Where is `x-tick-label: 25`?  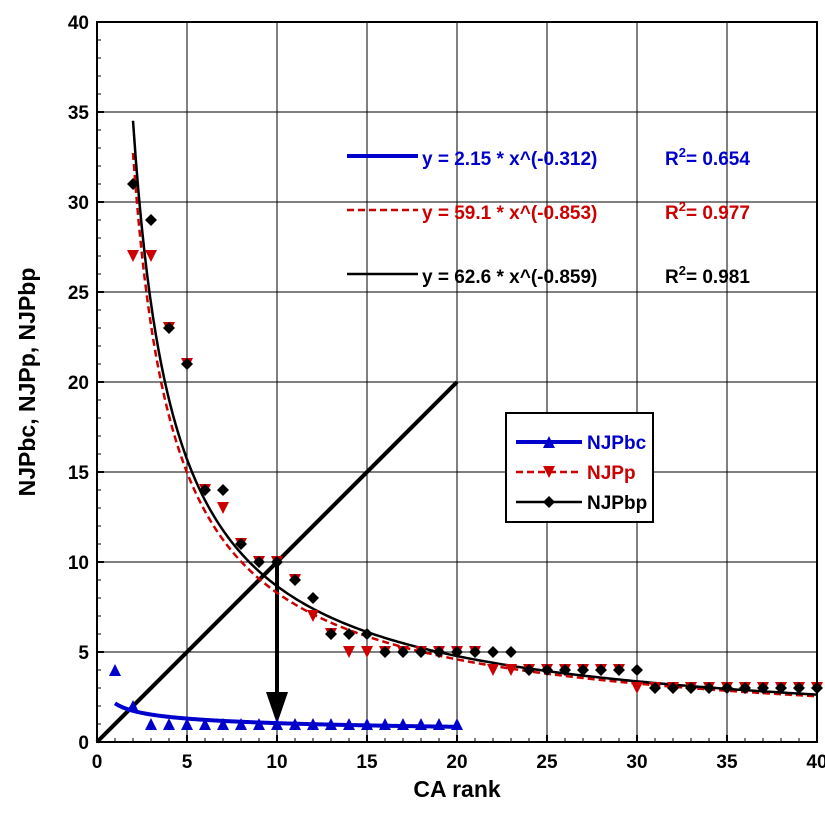 x-tick-label: 25 is located at coordinates (547, 762).